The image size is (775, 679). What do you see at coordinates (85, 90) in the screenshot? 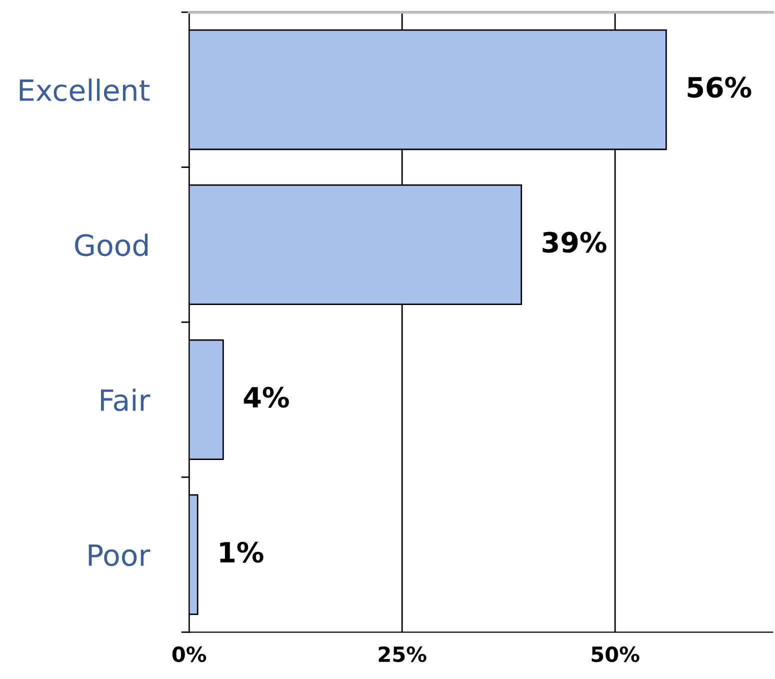
I see `y-tick-label: Excellent` at bounding box center [85, 90].